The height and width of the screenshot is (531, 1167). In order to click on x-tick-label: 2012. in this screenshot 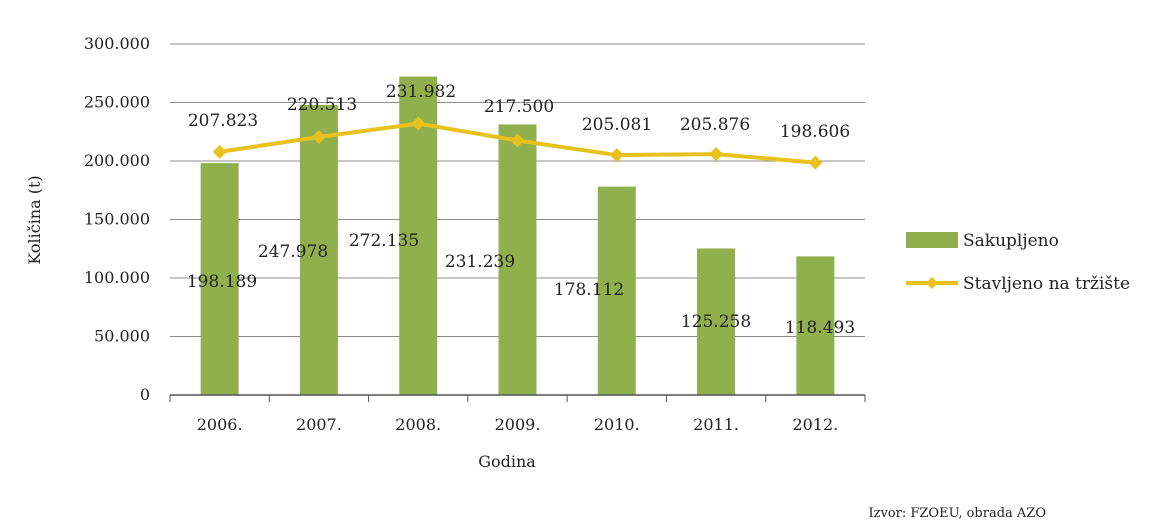, I will do `click(815, 424)`.